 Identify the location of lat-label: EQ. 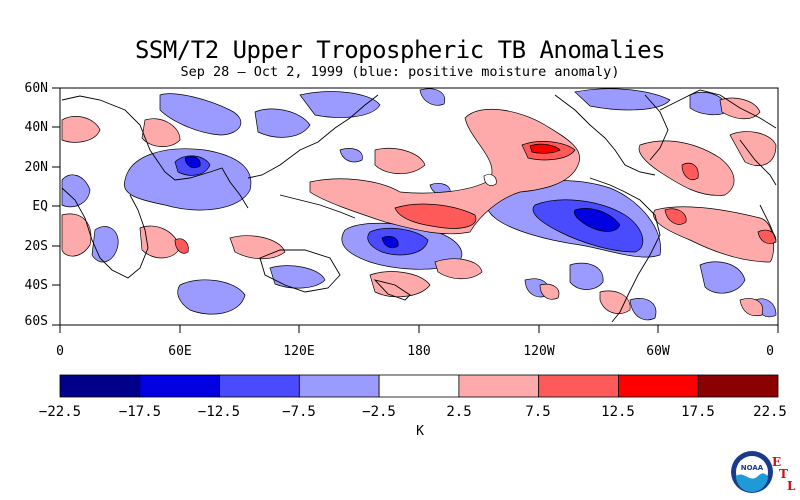
(40, 206).